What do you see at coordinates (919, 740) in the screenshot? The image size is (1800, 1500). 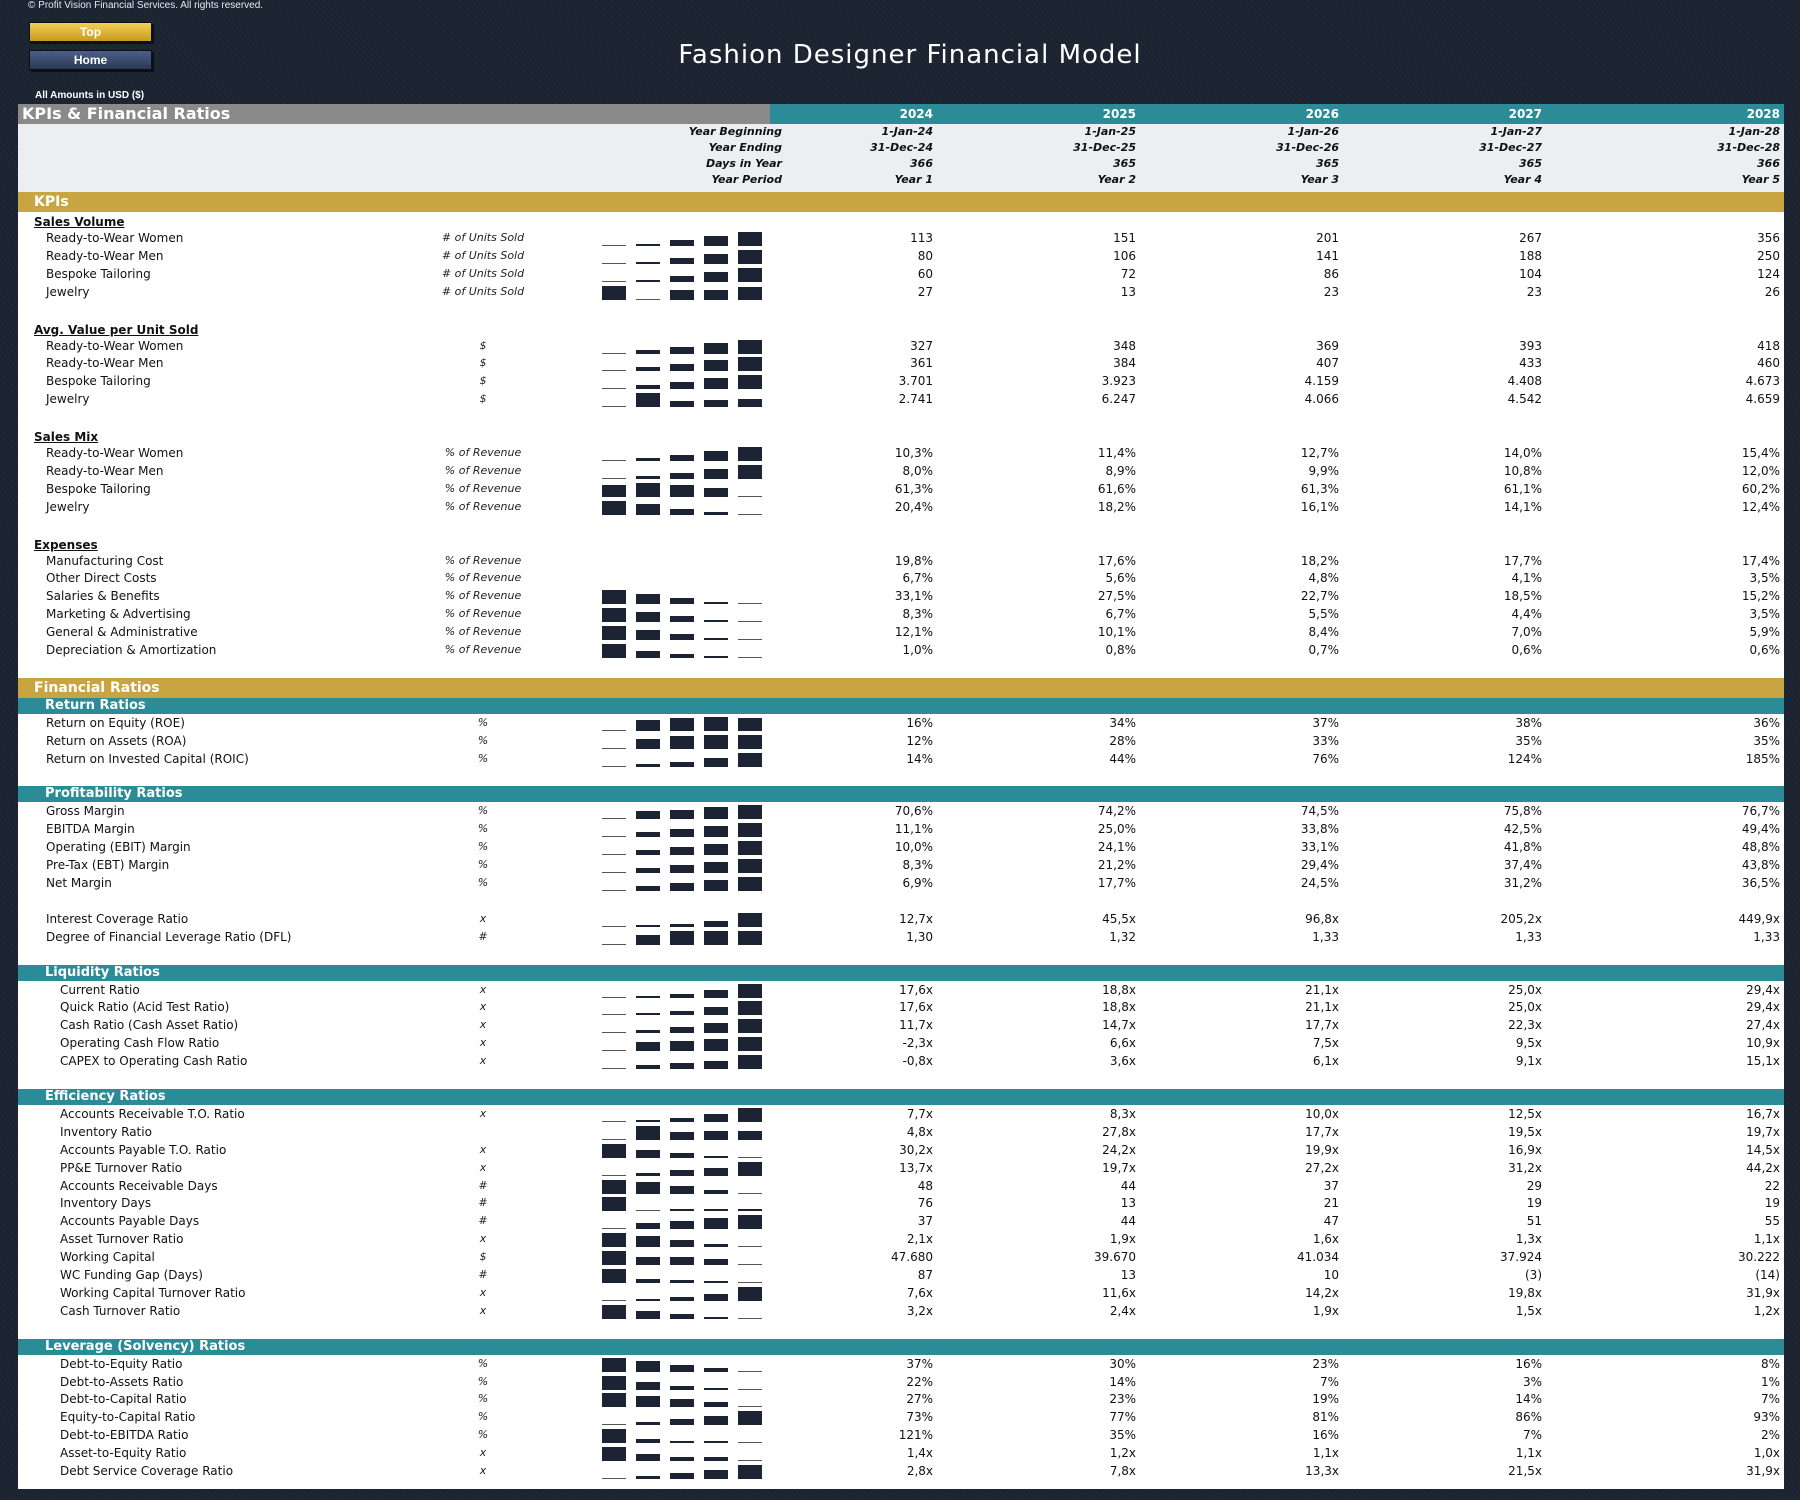 I see `metric-value: 12%` at bounding box center [919, 740].